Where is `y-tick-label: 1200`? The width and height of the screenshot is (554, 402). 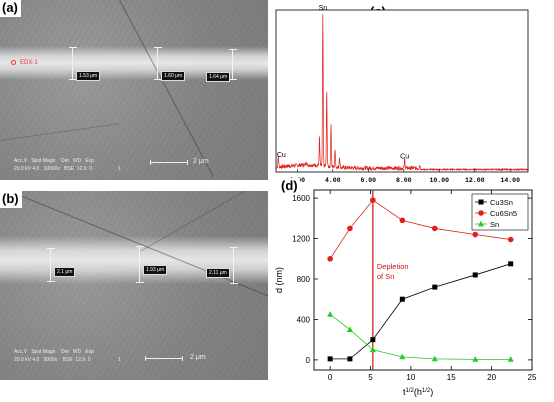 y-tick-label: 1200 is located at coordinates (301, 239).